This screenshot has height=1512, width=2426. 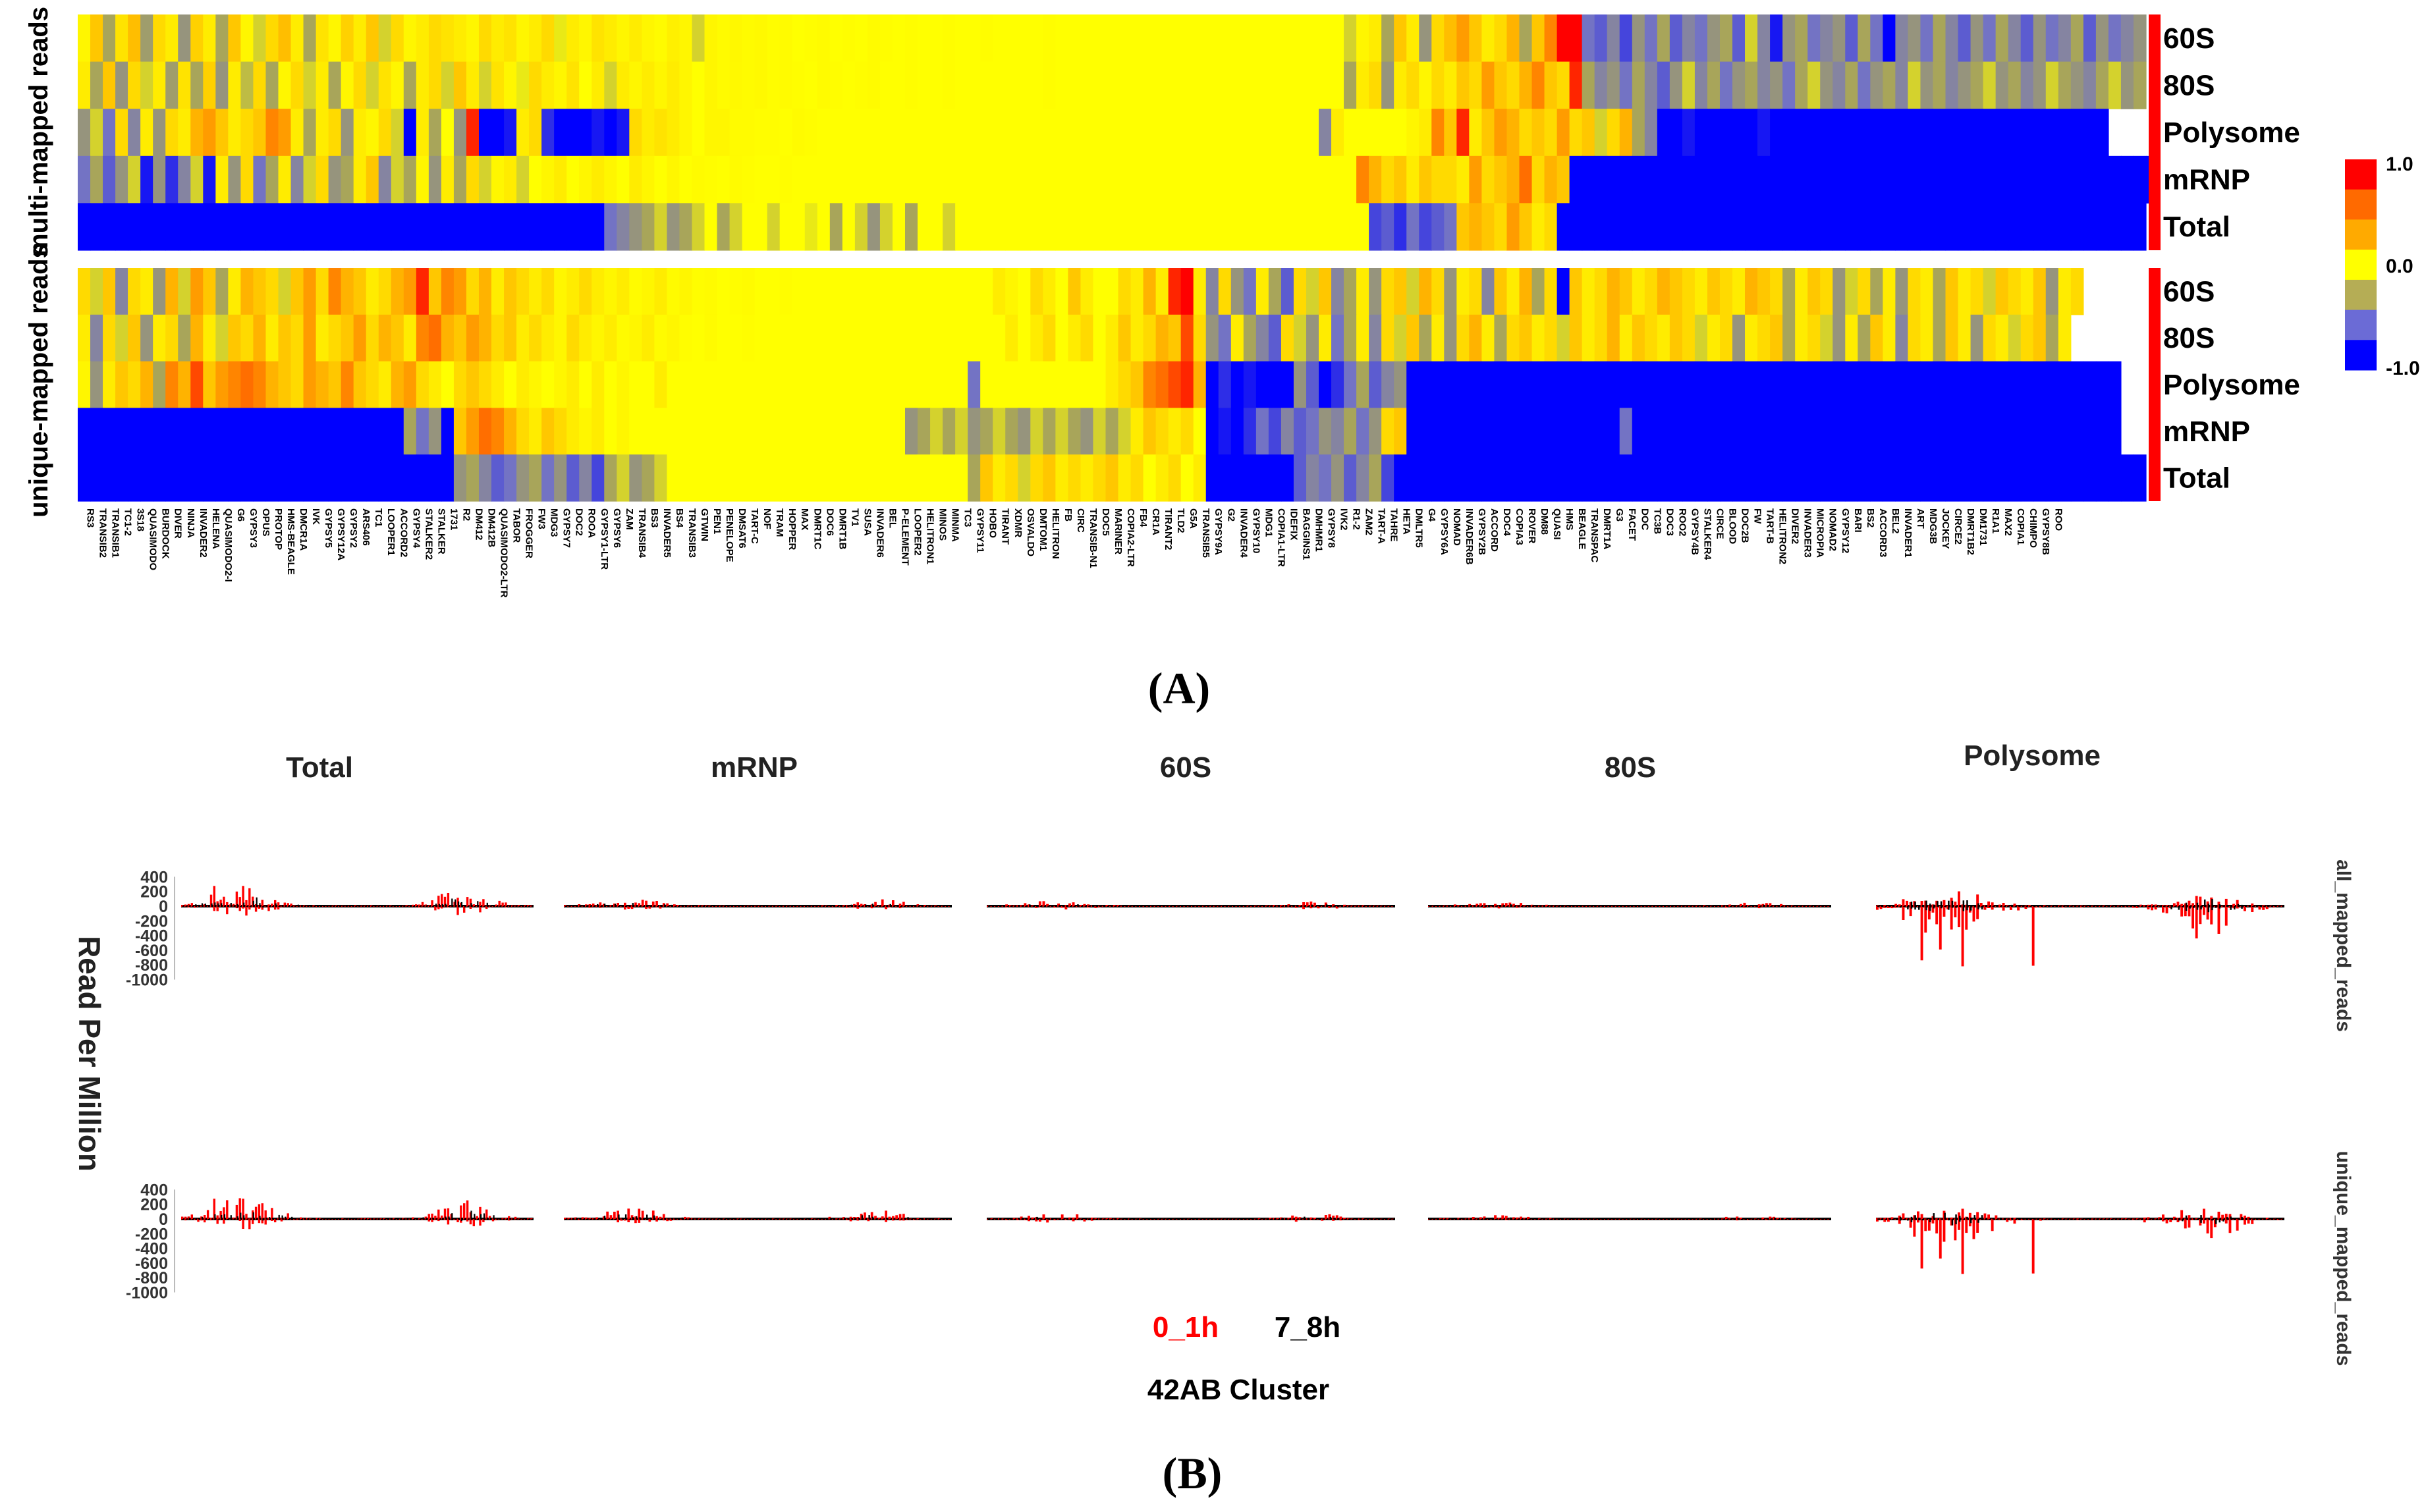 What do you see at coordinates (1933, 526) in the screenshot?
I see `heatmap-column-label: MDG3B` at bounding box center [1933, 526].